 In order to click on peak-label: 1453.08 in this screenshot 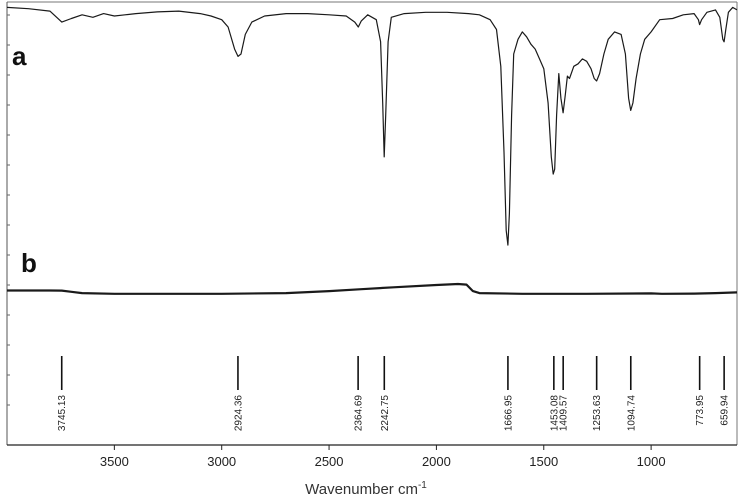, I will do `click(554, 413)`.